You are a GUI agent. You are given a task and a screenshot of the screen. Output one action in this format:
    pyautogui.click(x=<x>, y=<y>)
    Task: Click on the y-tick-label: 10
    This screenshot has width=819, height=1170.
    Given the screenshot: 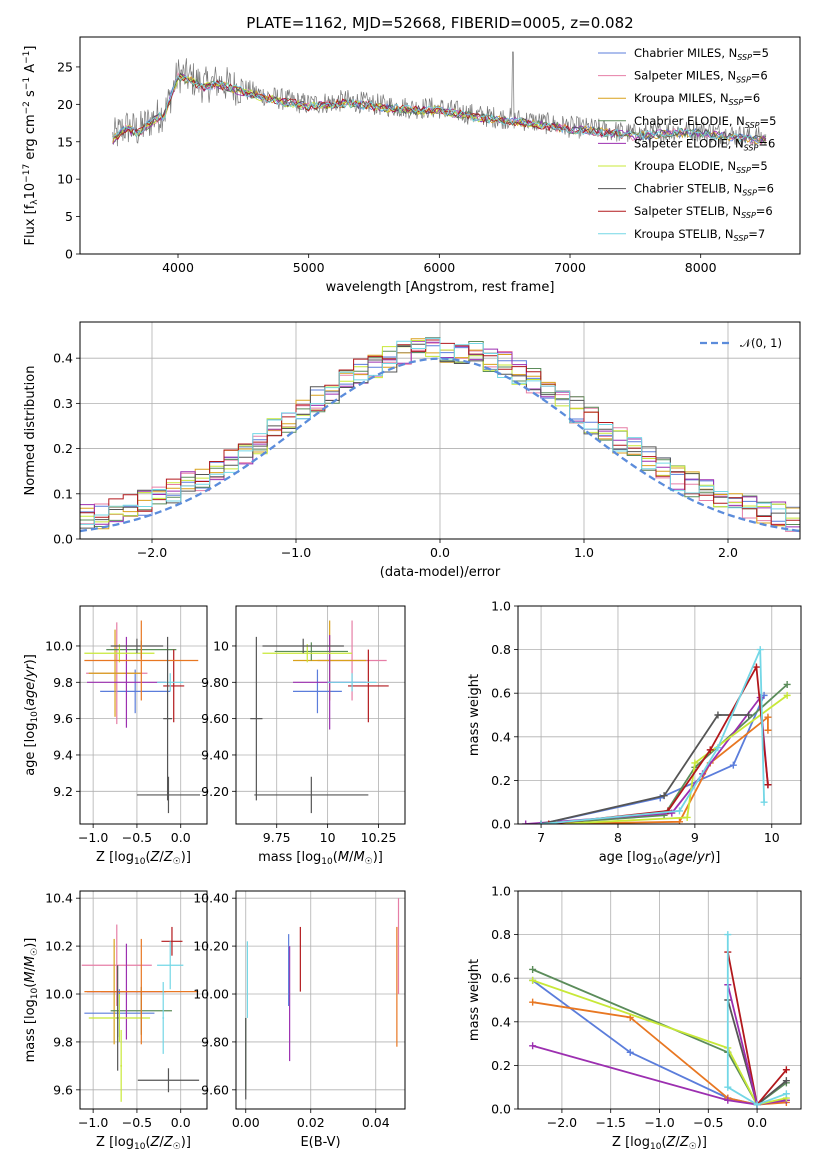 What is the action you would take?
    pyautogui.click(x=221, y=645)
    